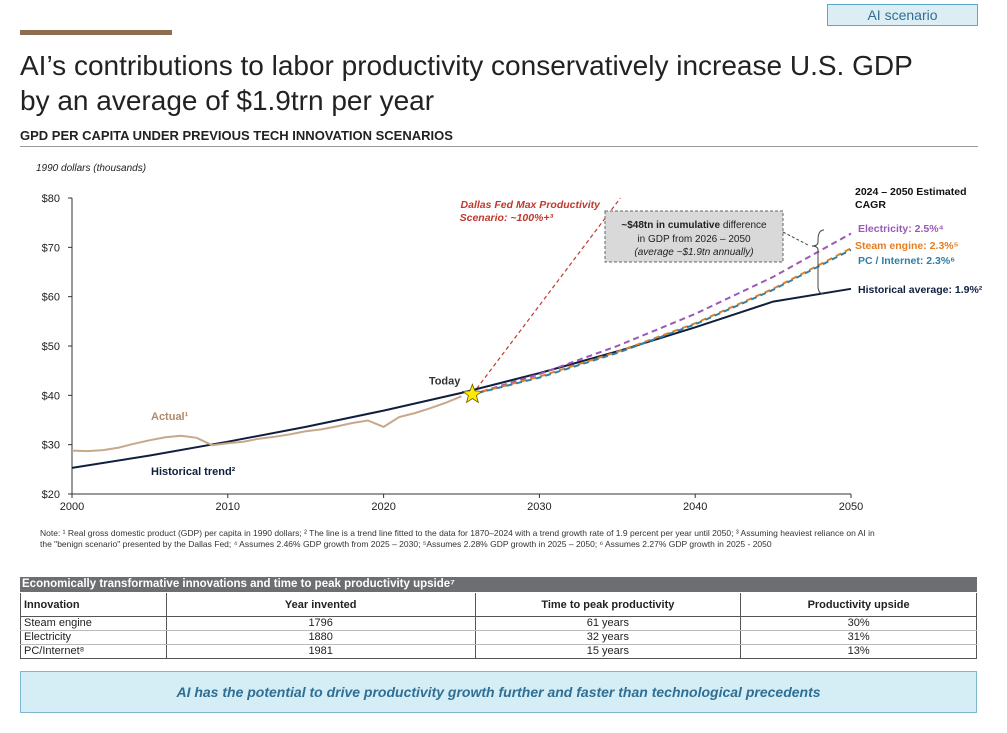  What do you see at coordinates (93, 623) in the screenshot?
I see `cell-innovation: Steam engine` at bounding box center [93, 623].